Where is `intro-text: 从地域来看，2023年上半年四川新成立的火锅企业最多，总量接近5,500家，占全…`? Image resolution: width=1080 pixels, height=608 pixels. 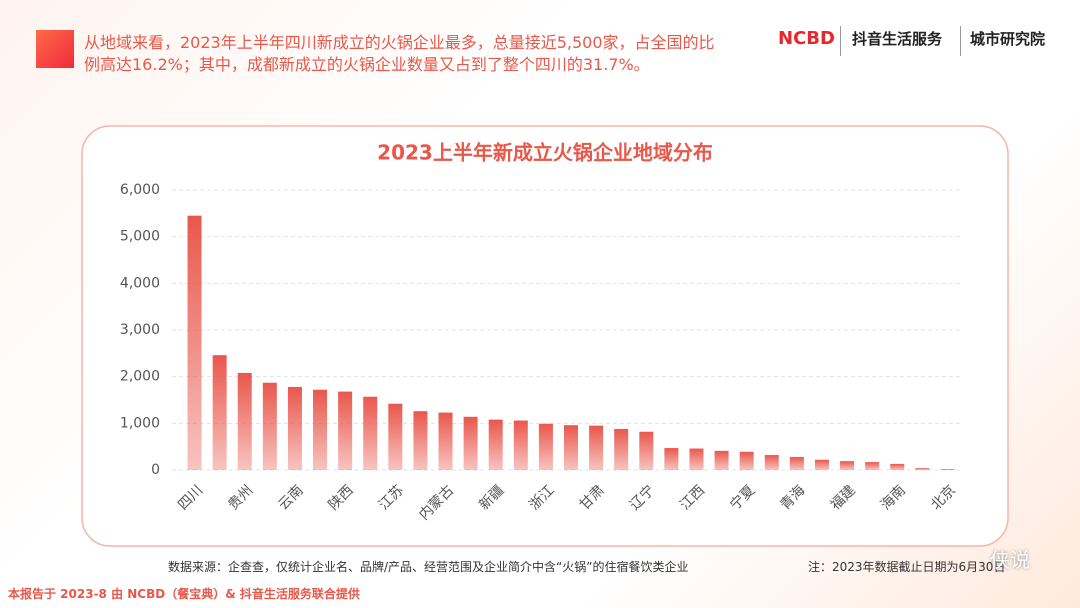 intro-text: 从地域来看，2023年上半年四川新成立的火锅企业最多，总量接近5,500家，占全… is located at coordinates (399, 53).